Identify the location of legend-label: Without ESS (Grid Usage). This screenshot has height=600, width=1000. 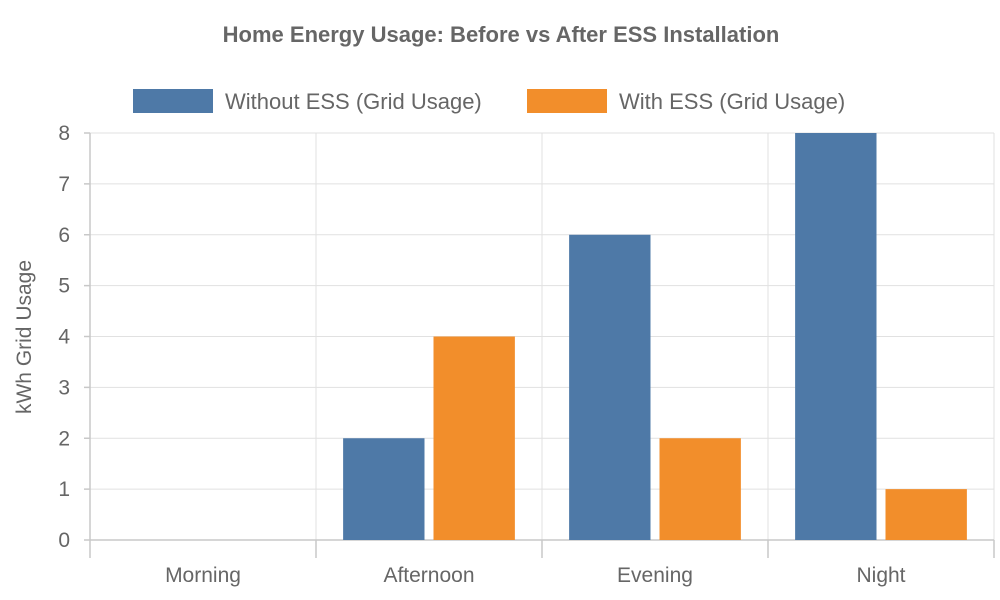
(353, 101).